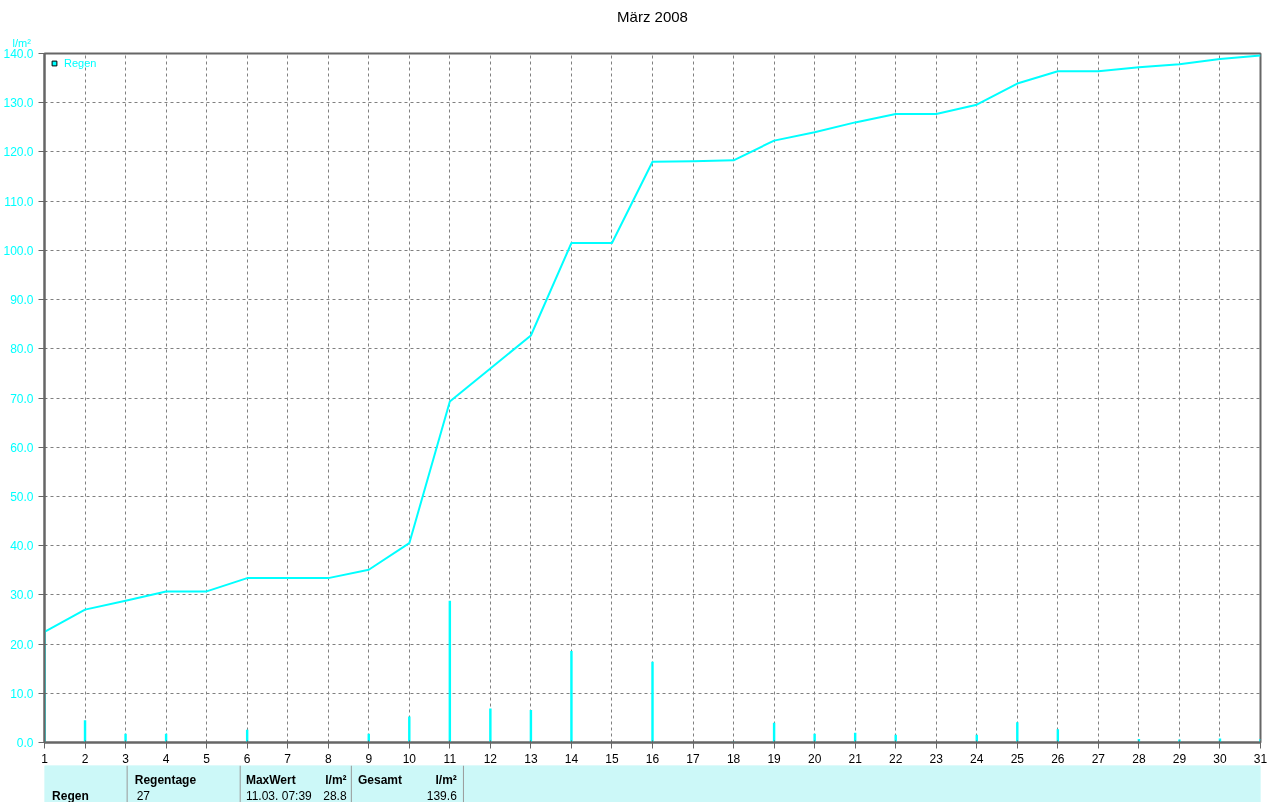  I want to click on text: Regen, so click(70, 795).